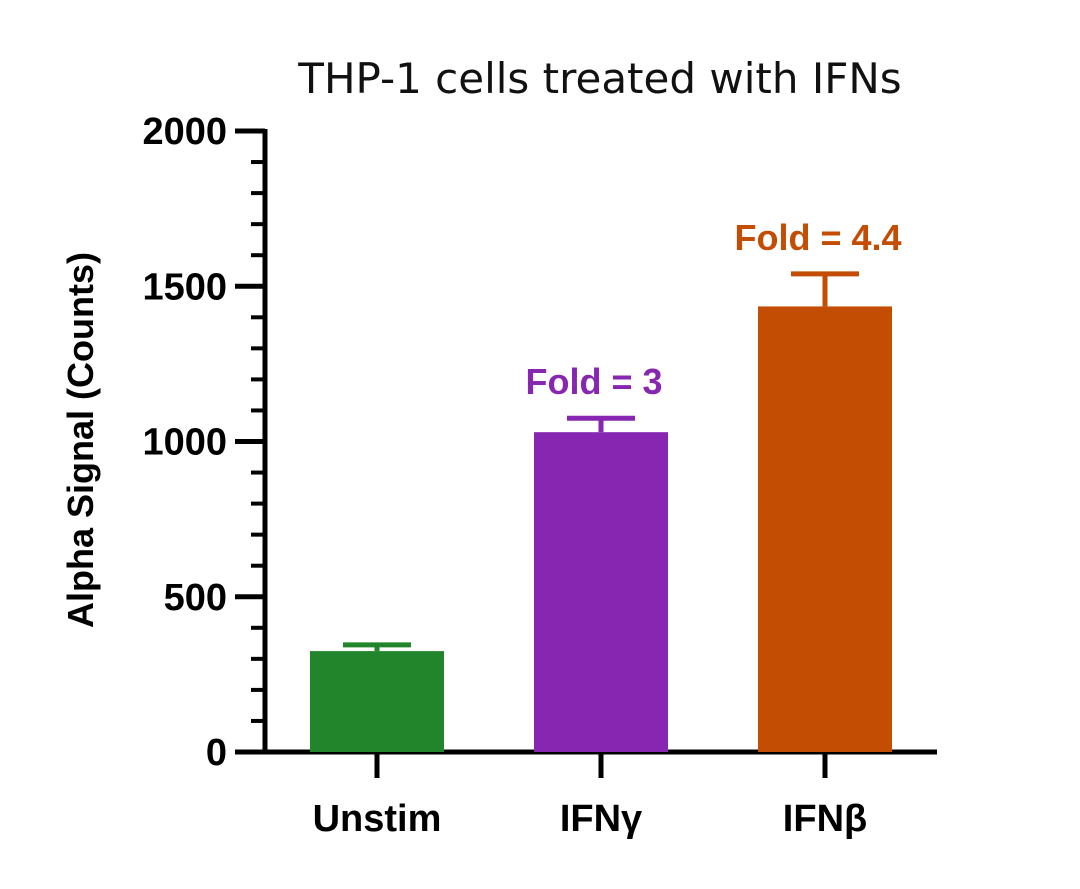 The height and width of the screenshot is (889, 1080). What do you see at coordinates (184, 132) in the screenshot?
I see `y-tick-label: 2000` at bounding box center [184, 132].